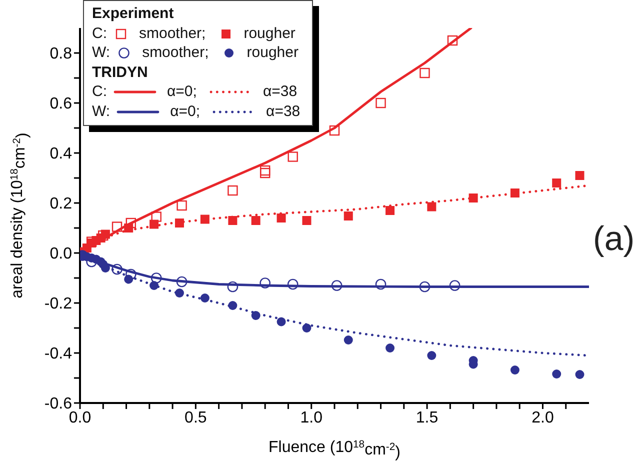  Describe the element at coordinates (427, 417) in the screenshot. I see `x-tick-label: 1.5` at that location.